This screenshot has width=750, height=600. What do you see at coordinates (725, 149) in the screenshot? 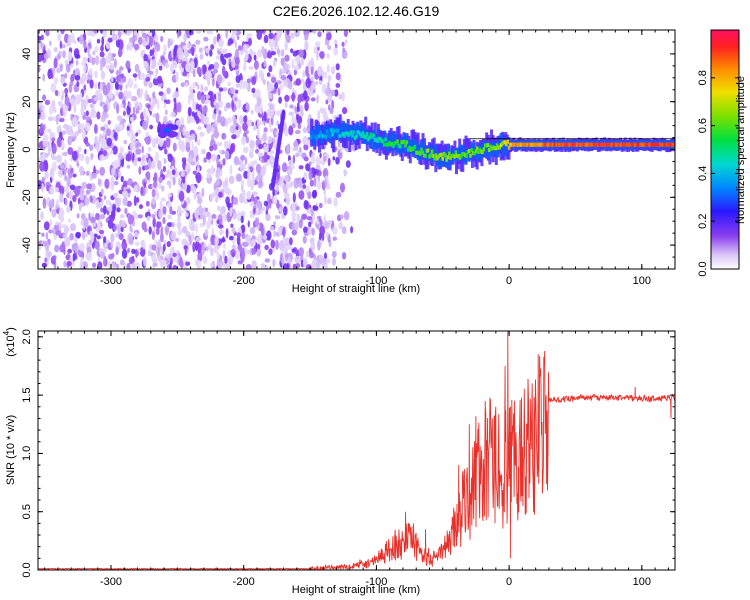
I see `colorbar-frame` at bounding box center [725, 149].